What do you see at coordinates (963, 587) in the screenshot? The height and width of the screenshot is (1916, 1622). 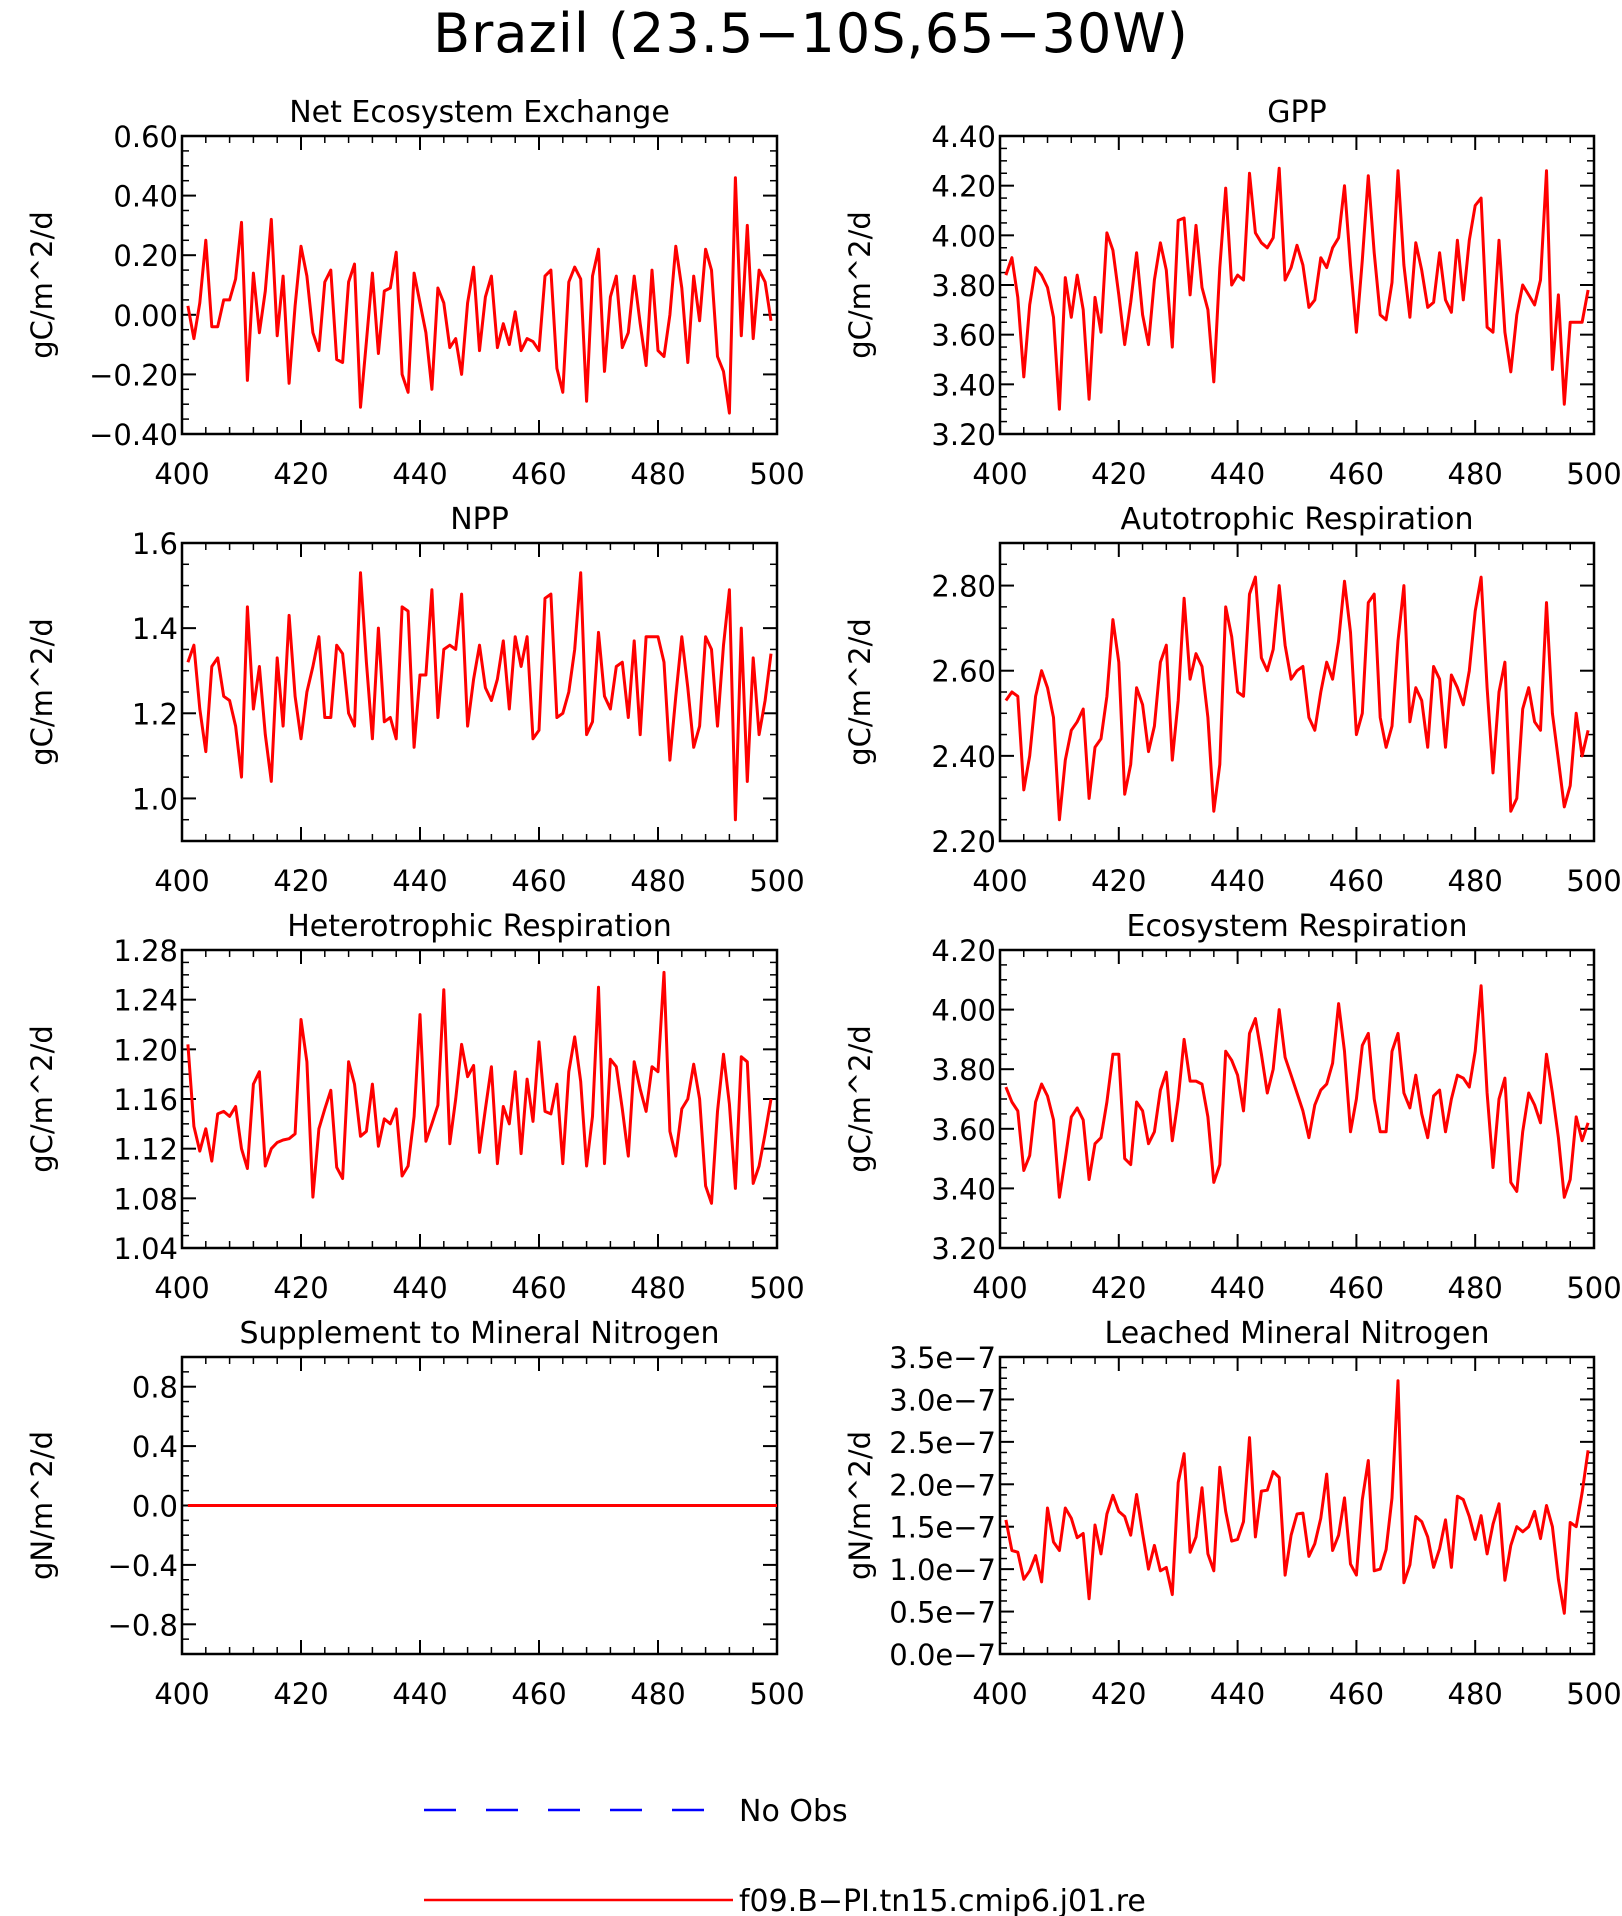 I see `panel-4-ytick-label: 2.80` at bounding box center [963, 587].